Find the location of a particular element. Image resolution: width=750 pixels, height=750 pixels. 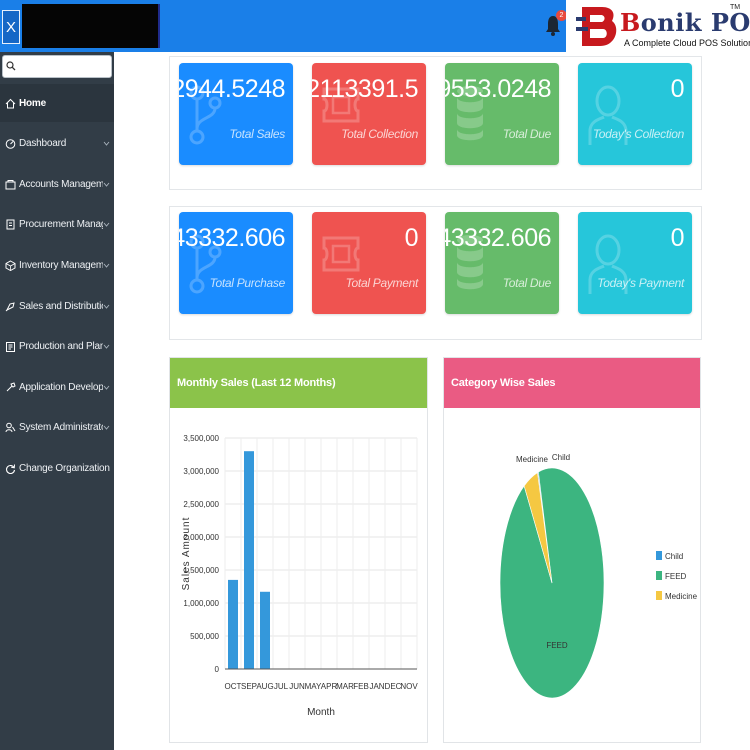

pie-slice-medicine is located at coordinates (538, 528).